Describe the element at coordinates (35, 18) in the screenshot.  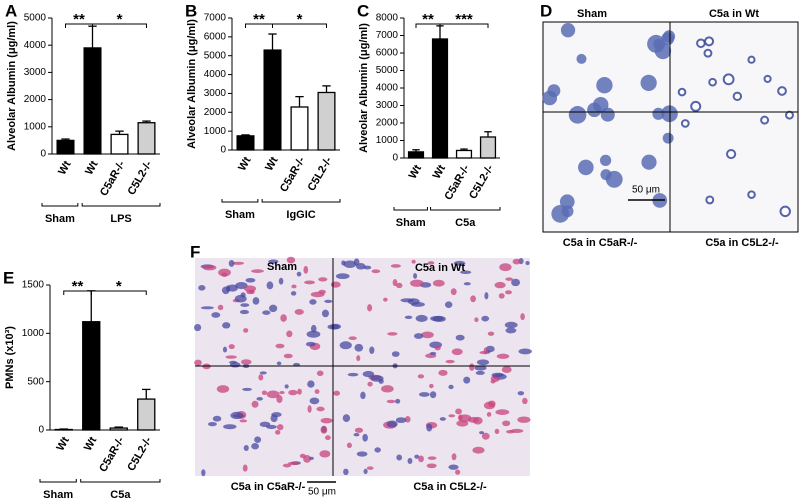
I see `y-tick-label: 5000` at that location.